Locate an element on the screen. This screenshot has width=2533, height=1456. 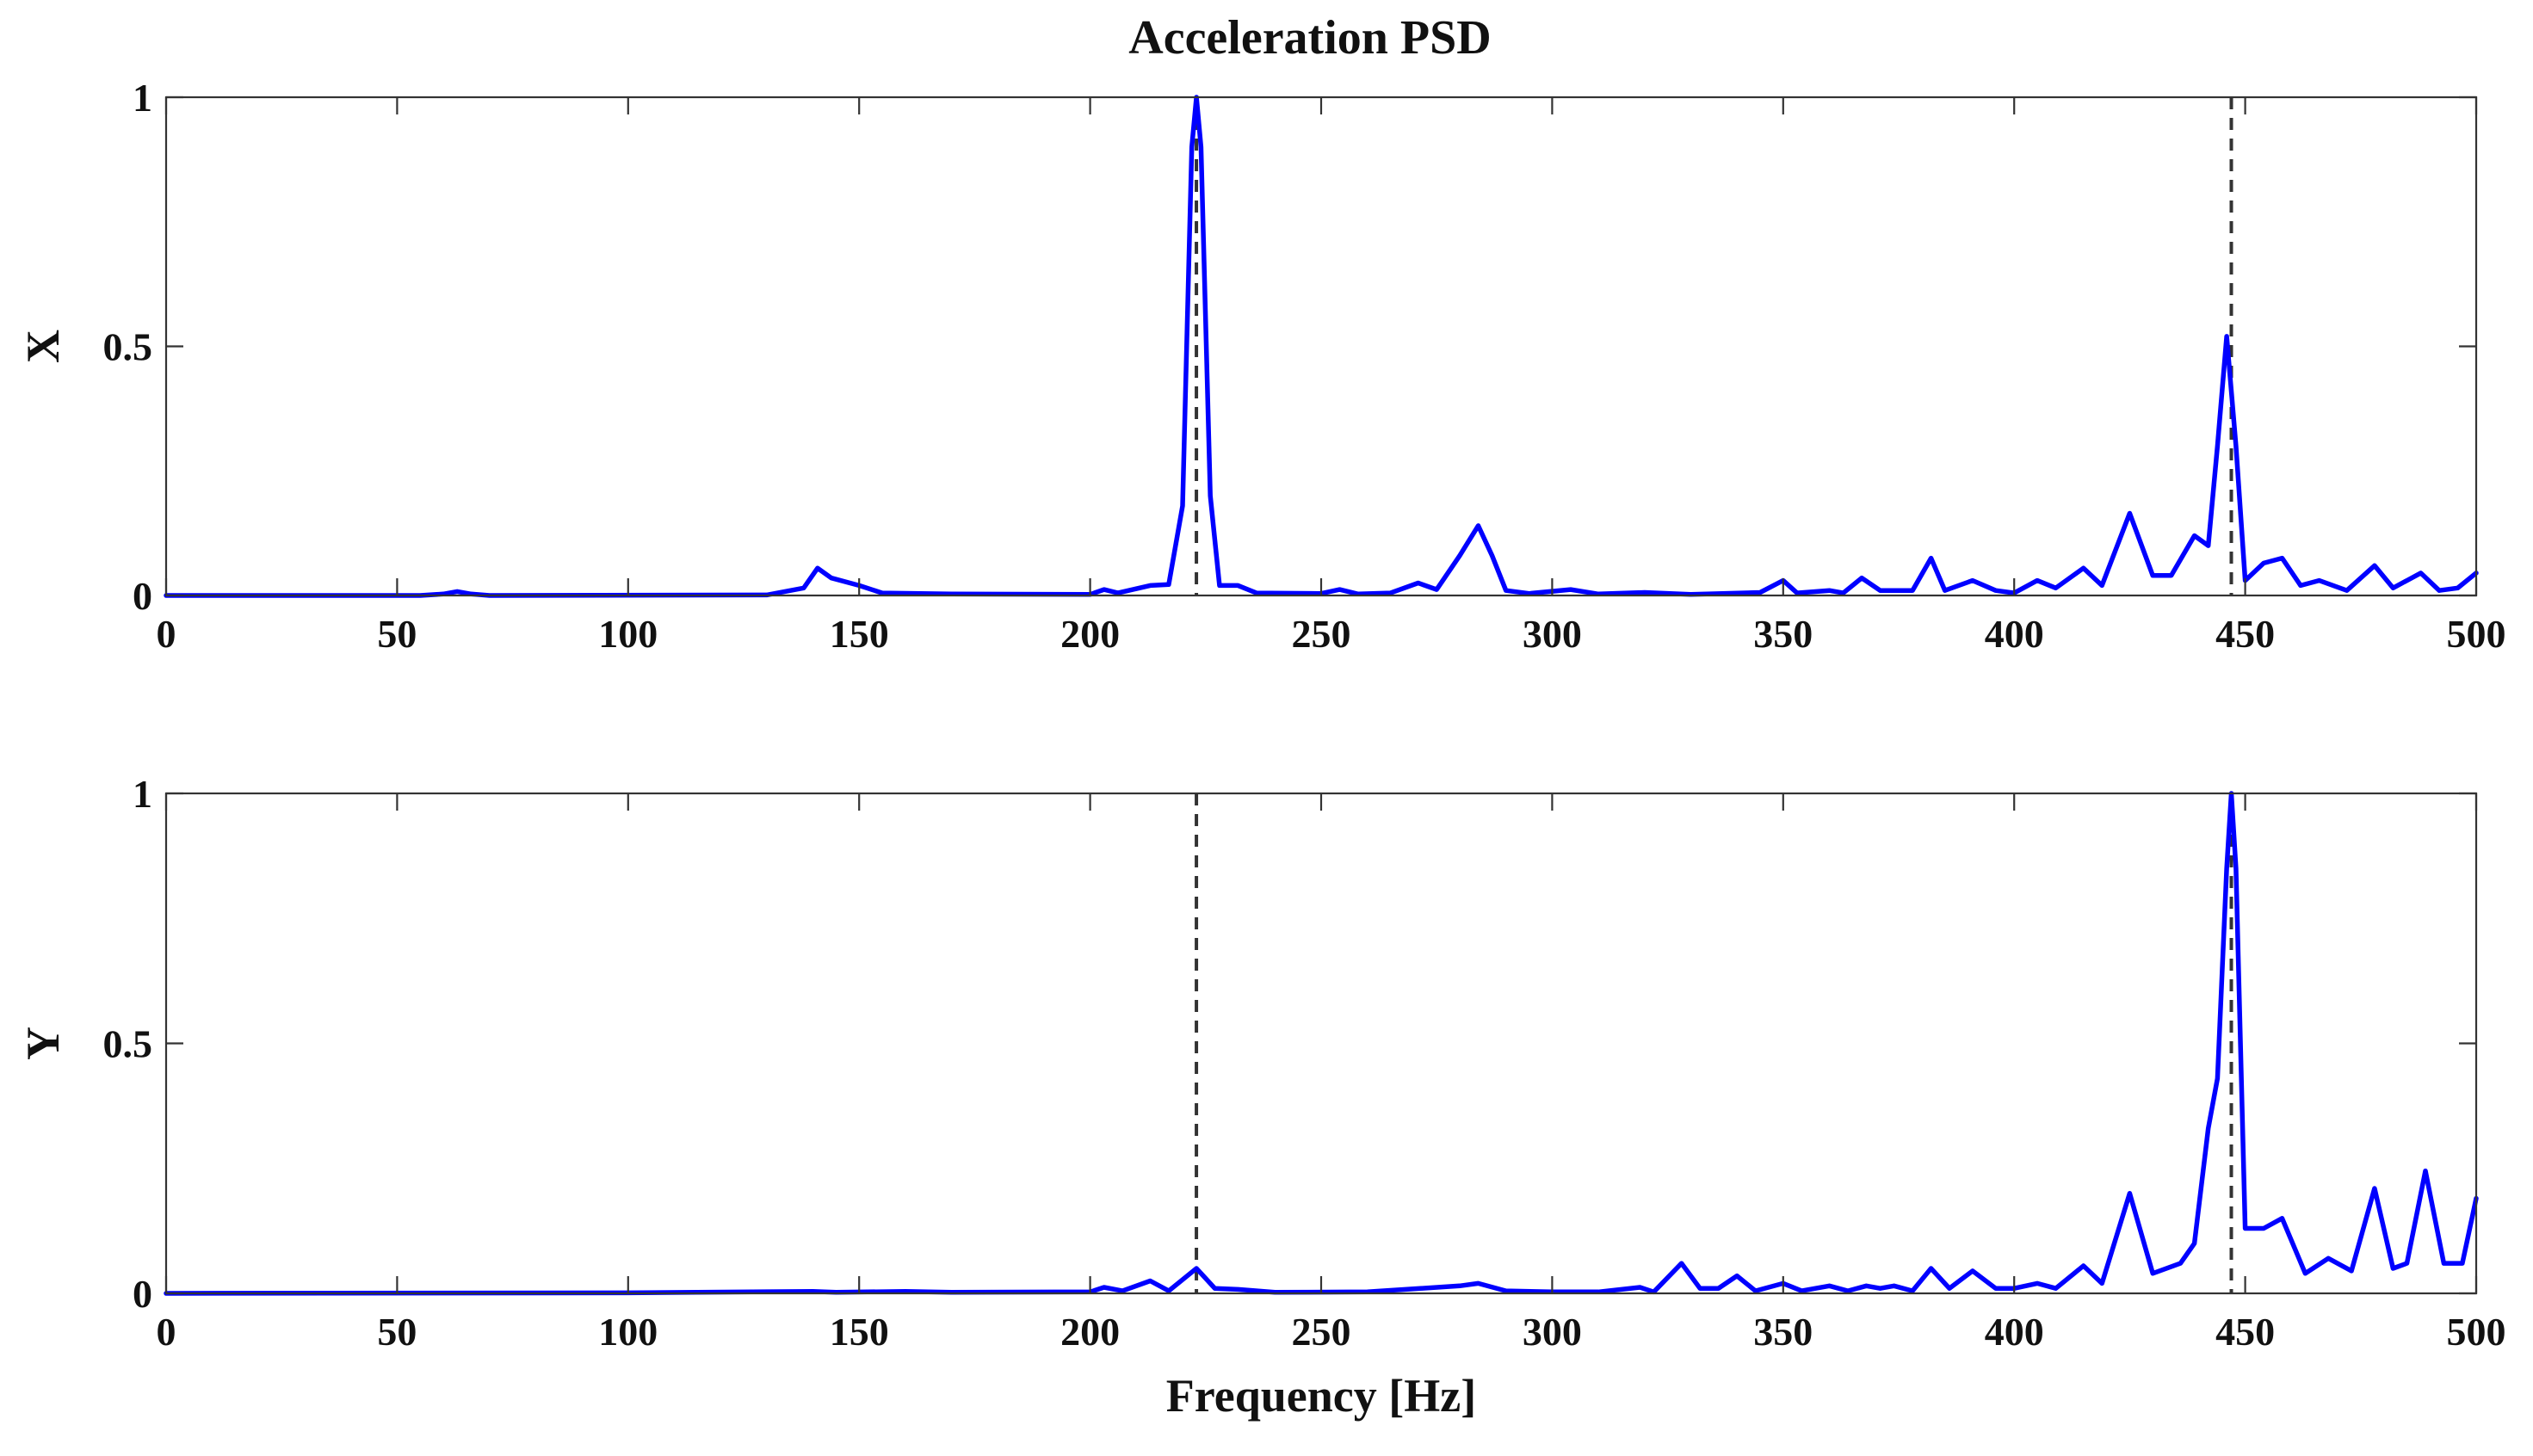
y-axis-label: X is located at coordinates (43, 346).